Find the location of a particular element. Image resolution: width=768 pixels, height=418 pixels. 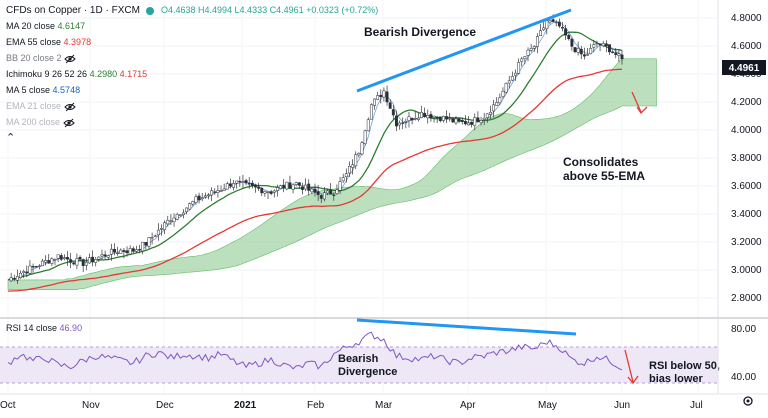

legend-bb20: BB 20 close 2 is located at coordinates (76, 58).